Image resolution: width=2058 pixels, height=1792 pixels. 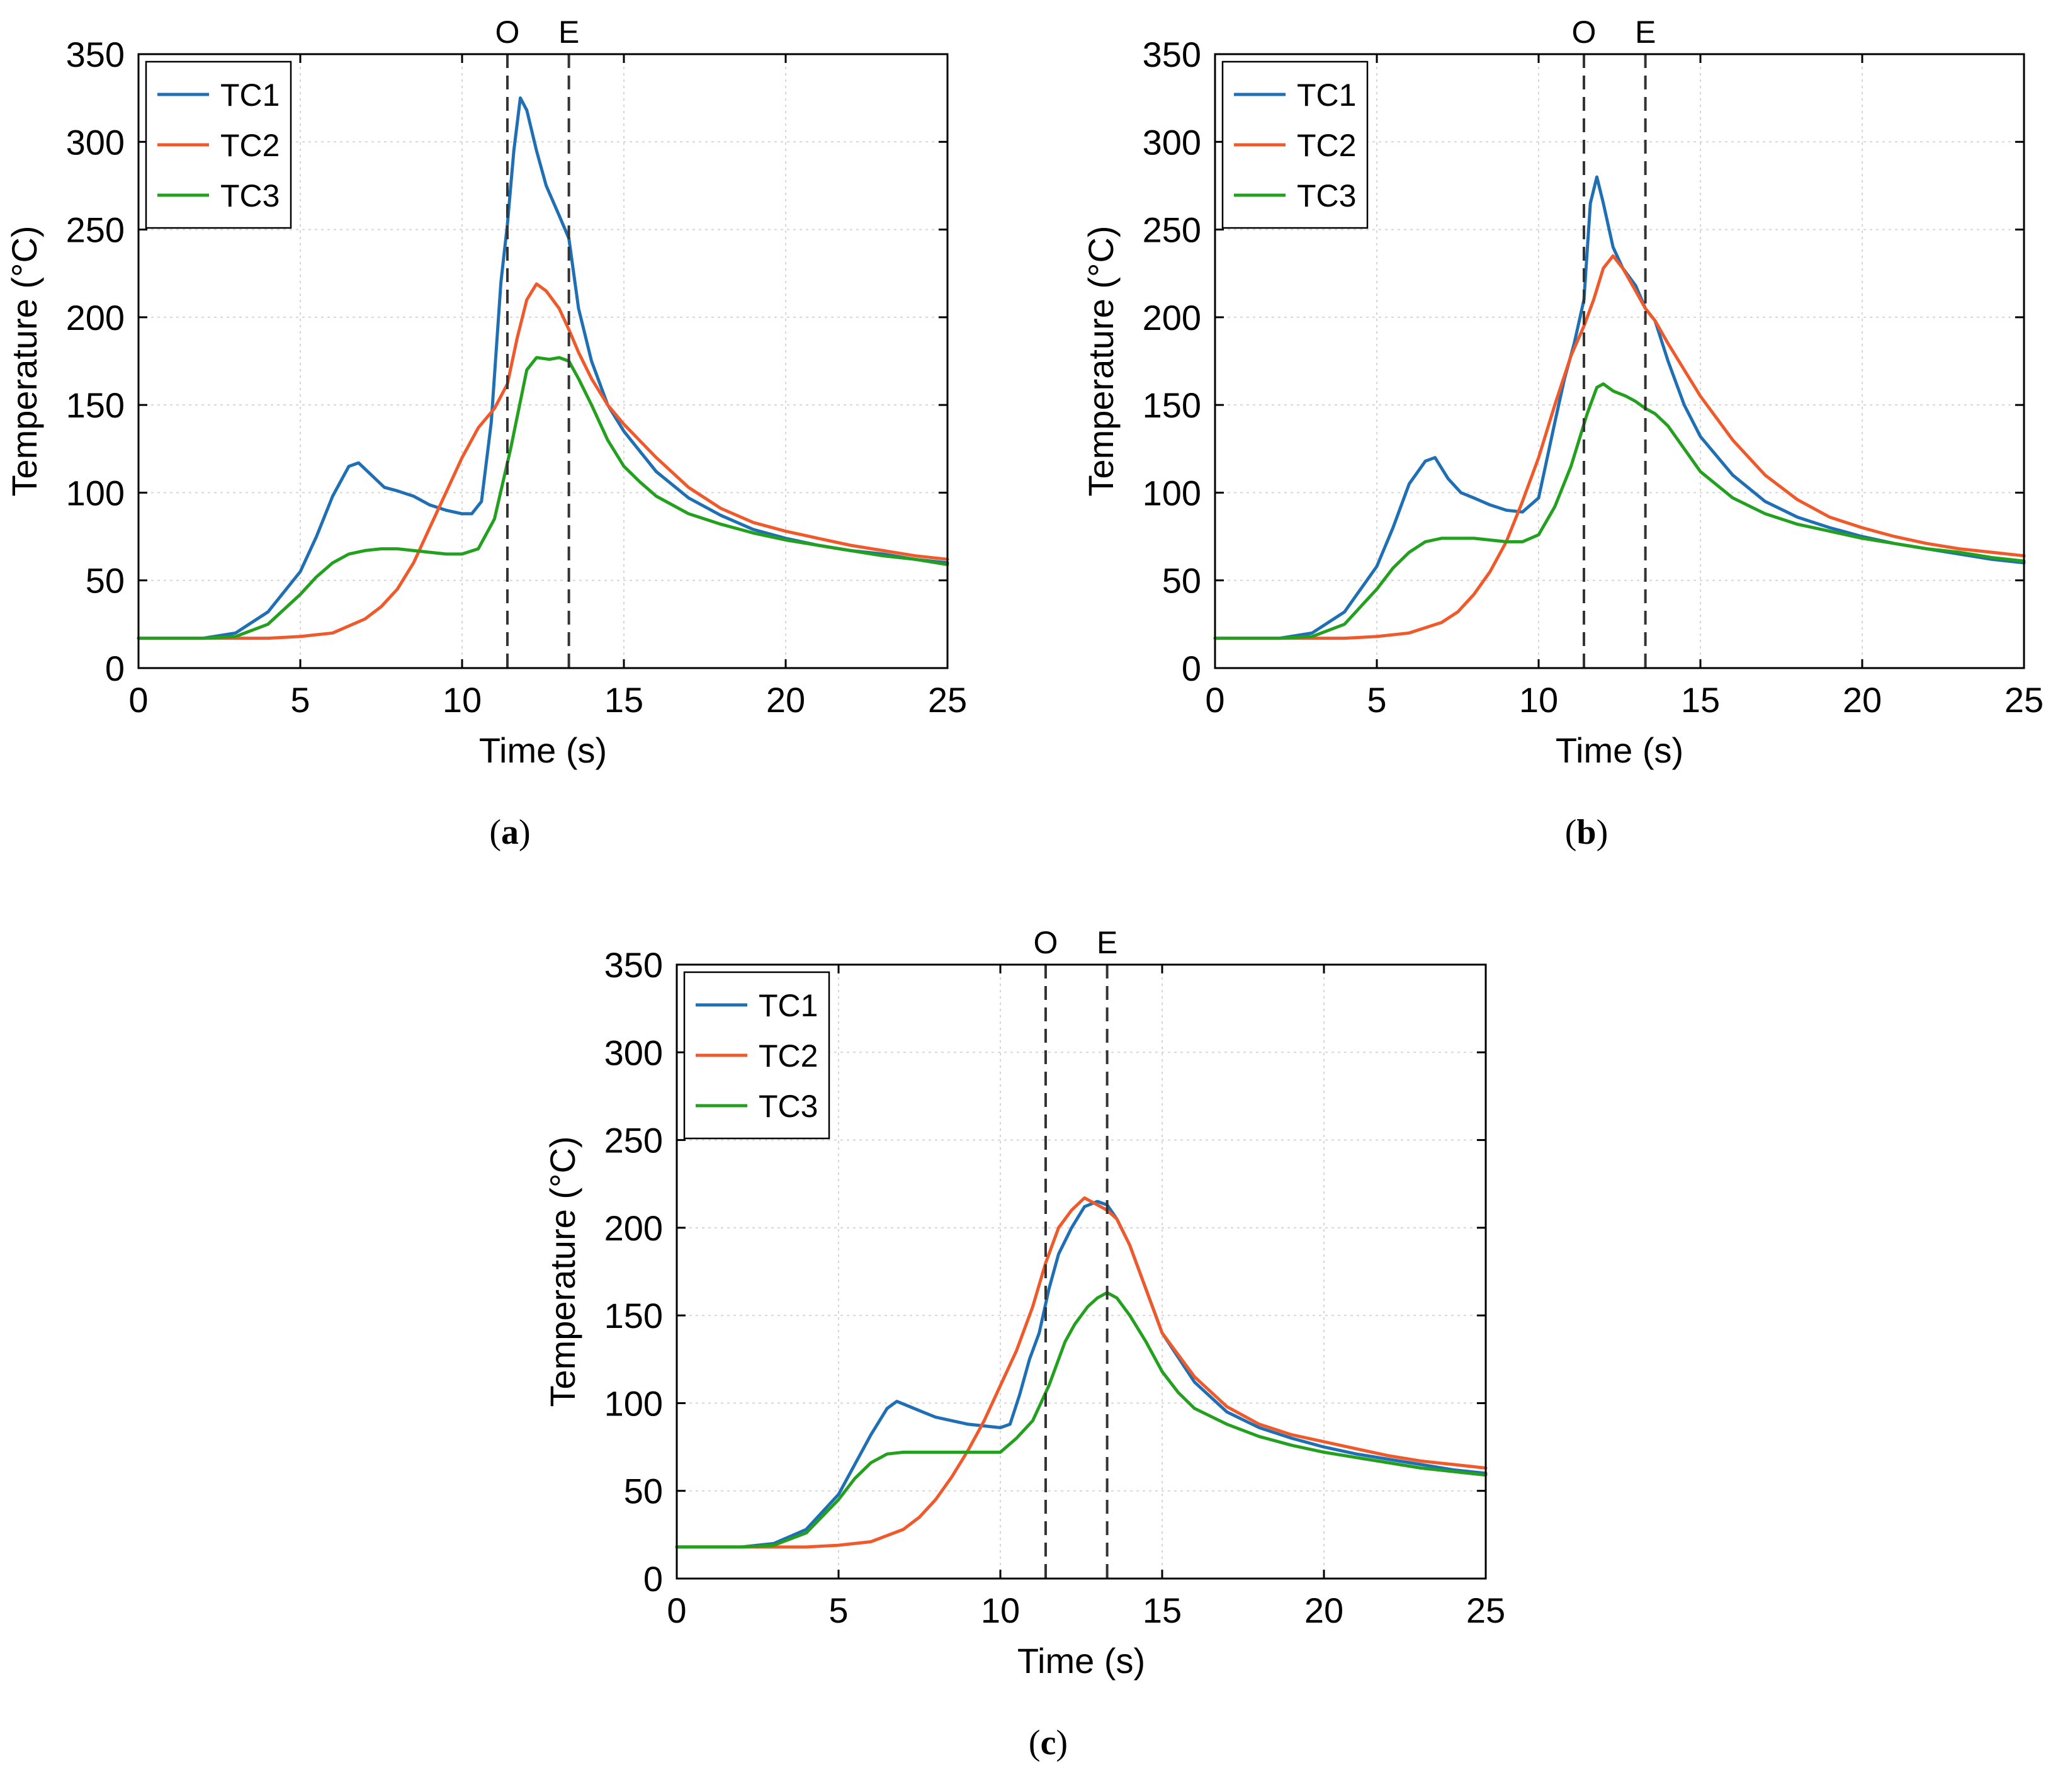 What do you see at coordinates (653, 1579) in the screenshot?
I see `chart-c-y-tick-label: 0` at bounding box center [653, 1579].